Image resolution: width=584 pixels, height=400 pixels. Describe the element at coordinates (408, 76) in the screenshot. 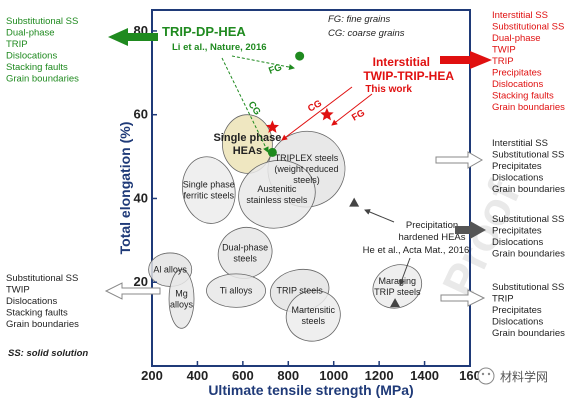

I see `red-title-line2: TWIP-TRIP-HEA` at that location.